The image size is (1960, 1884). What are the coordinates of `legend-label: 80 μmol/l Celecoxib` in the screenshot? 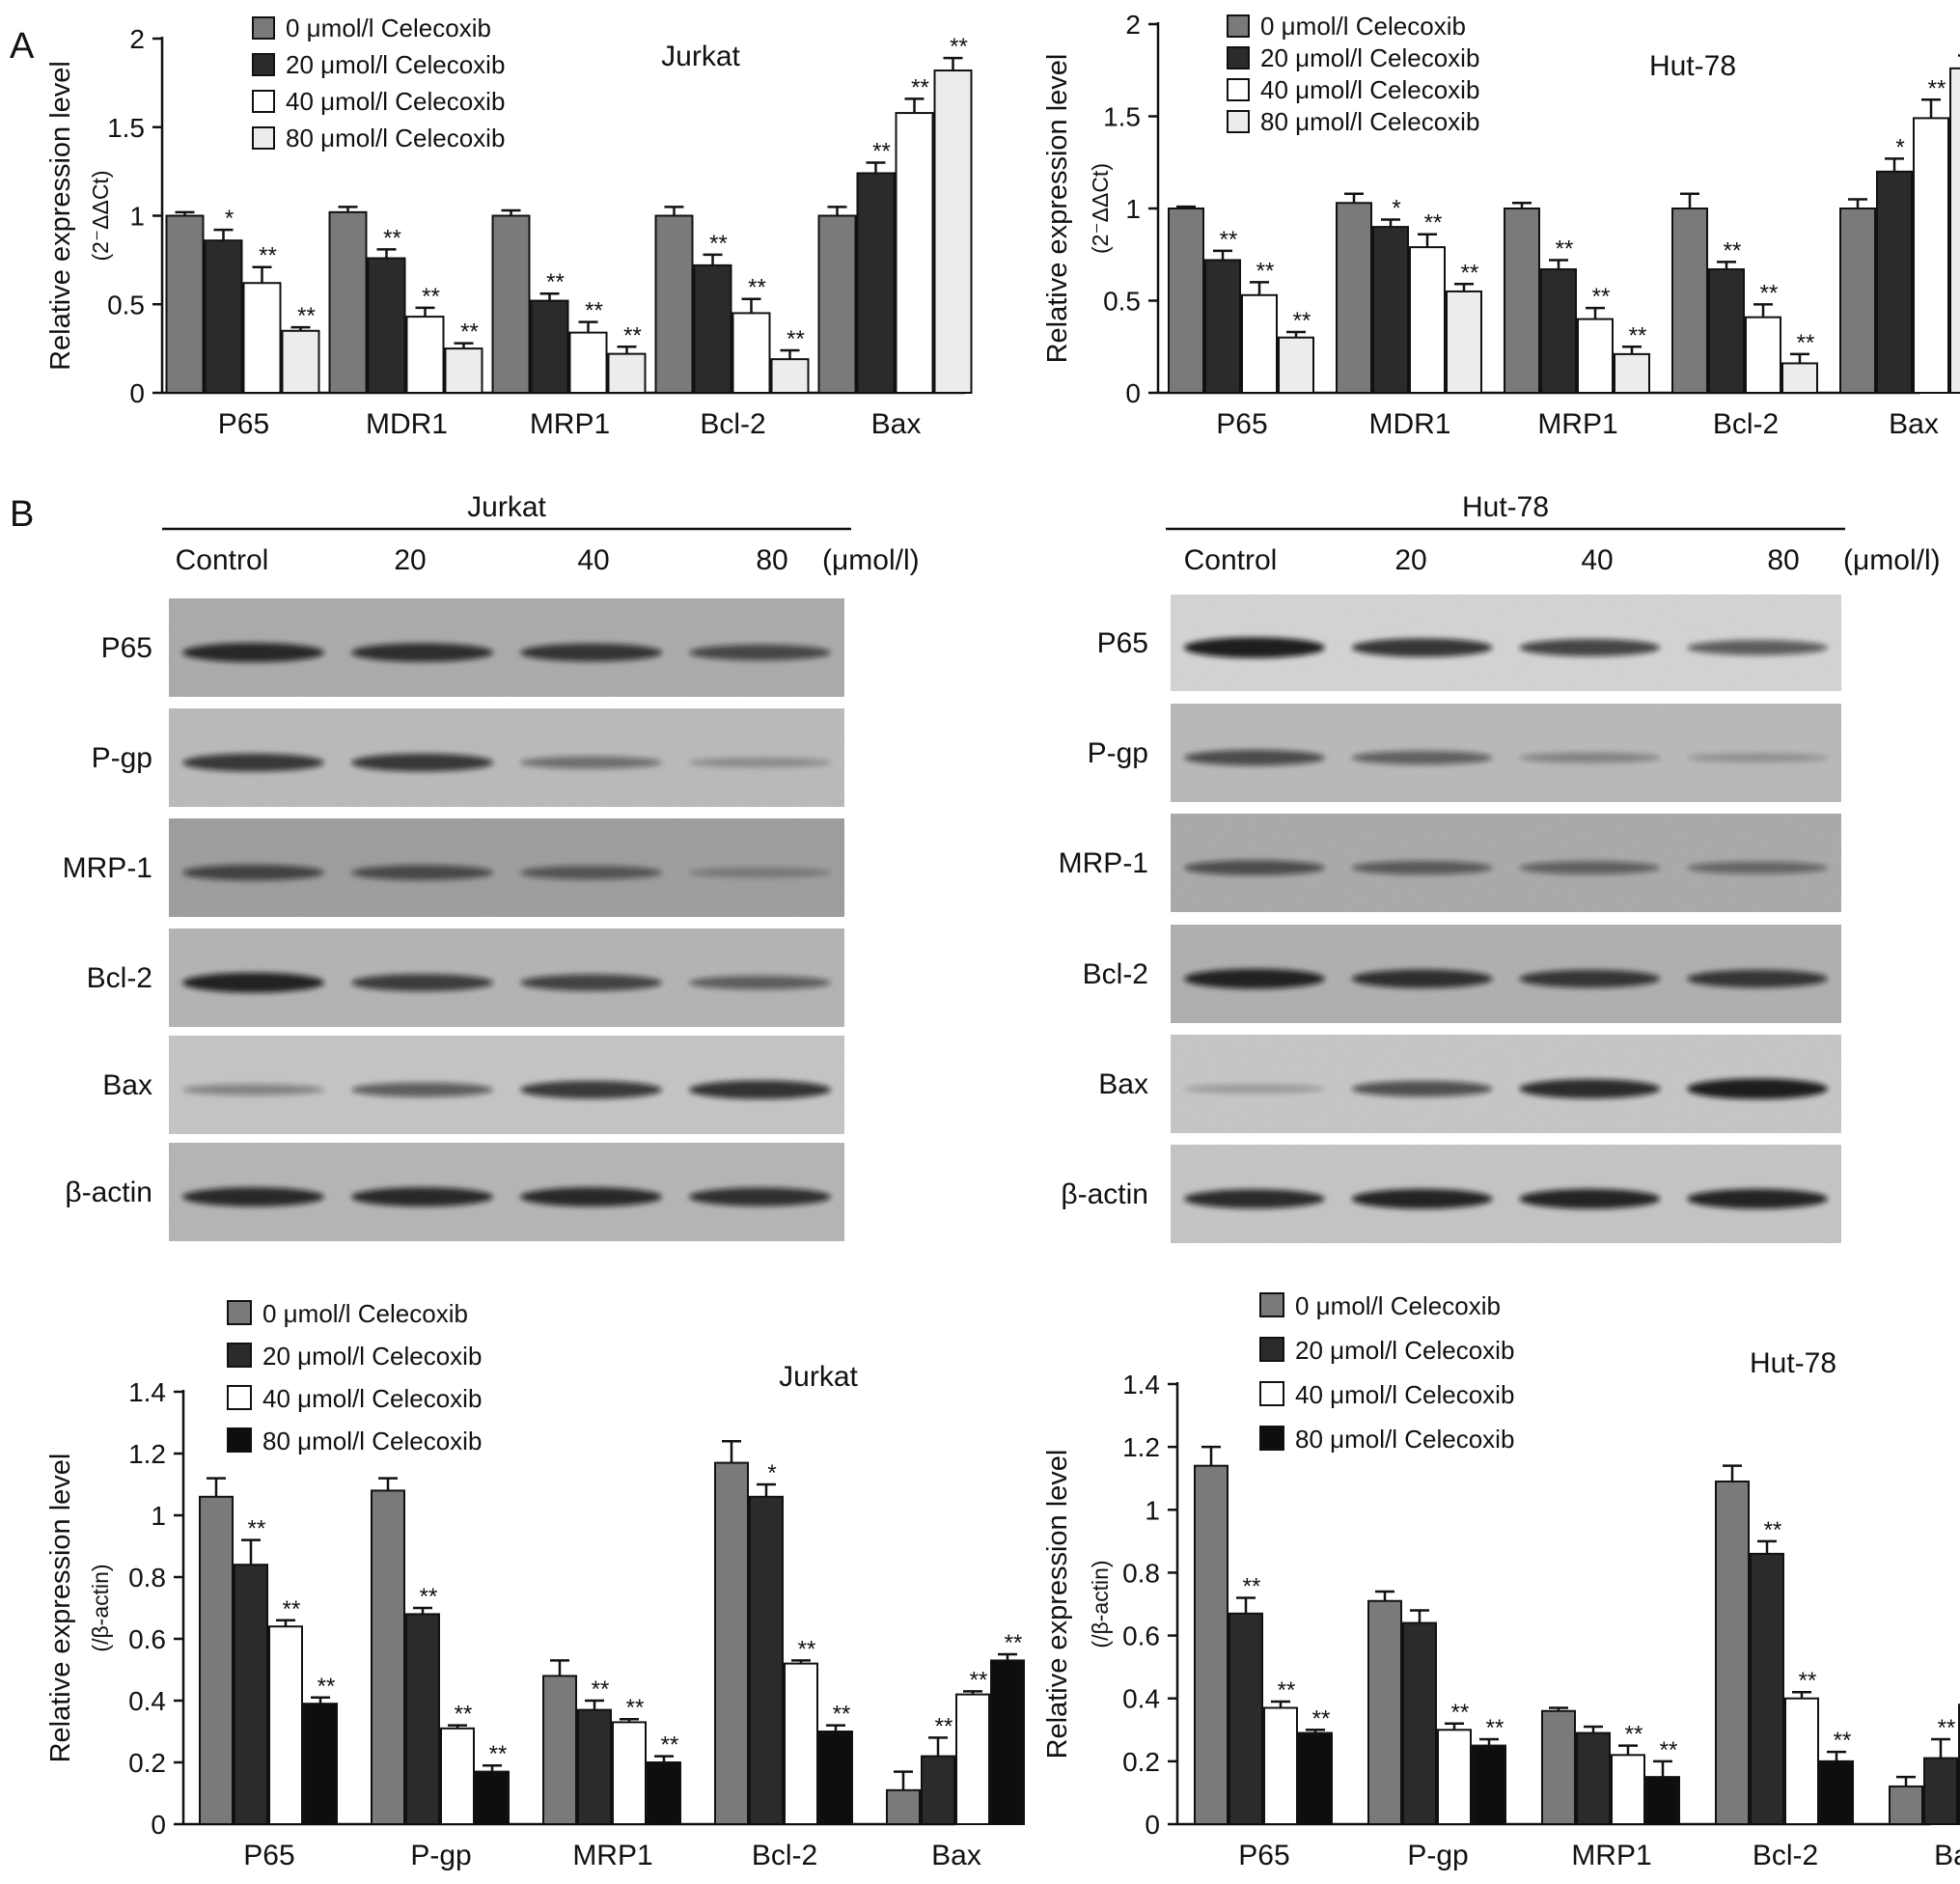 It's located at (1404, 1439).